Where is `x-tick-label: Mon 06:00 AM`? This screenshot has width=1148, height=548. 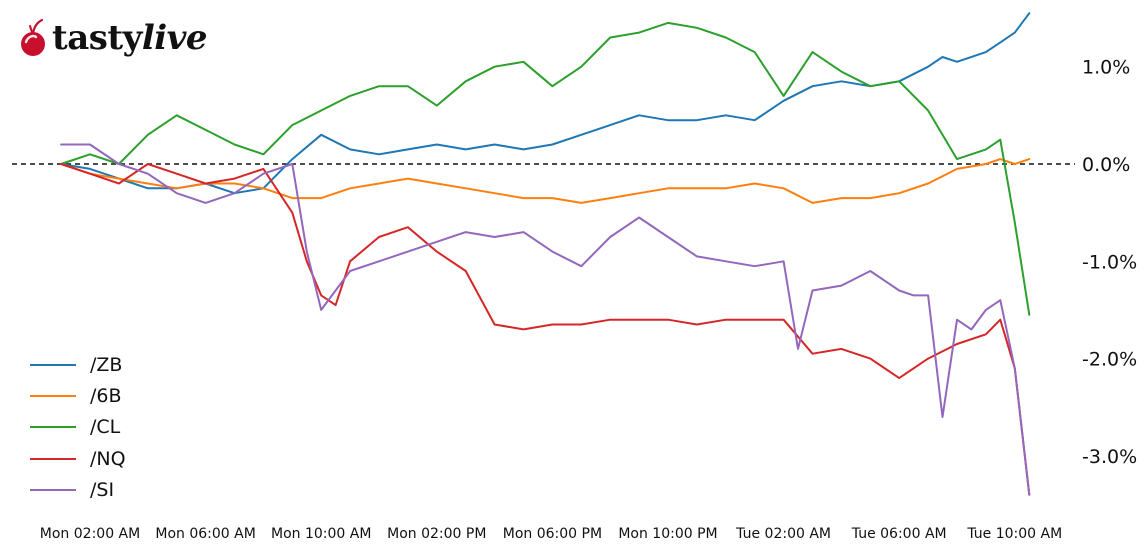 x-tick-label: Mon 06:00 AM is located at coordinates (205, 534).